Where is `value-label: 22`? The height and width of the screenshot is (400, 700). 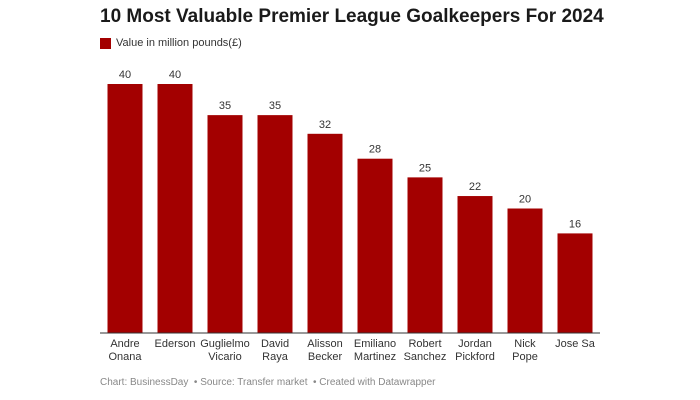
value-label: 22 is located at coordinates (475, 187).